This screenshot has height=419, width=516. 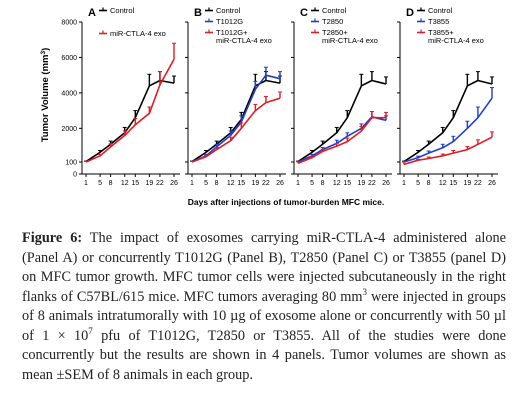 What do you see at coordinates (304, 13) in the screenshot?
I see `panel-letter: C` at bounding box center [304, 13].